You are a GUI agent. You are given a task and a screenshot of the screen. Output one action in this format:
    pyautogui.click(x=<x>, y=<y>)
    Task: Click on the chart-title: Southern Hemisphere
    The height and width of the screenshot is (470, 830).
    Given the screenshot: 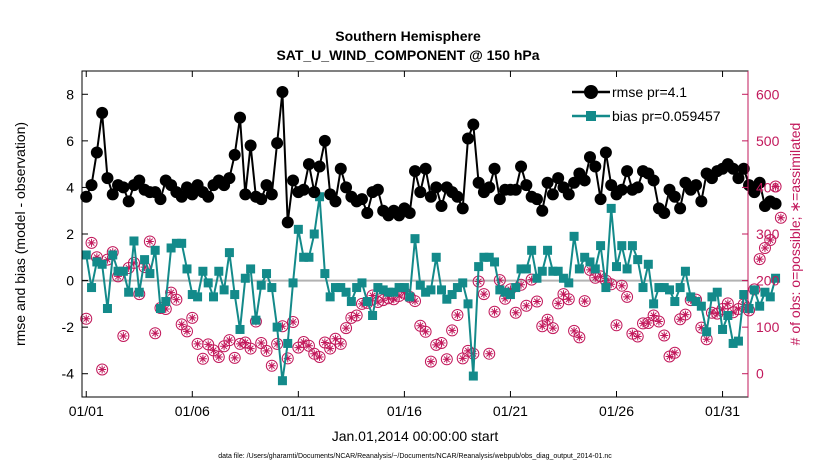 What is the action you would take?
    pyautogui.click(x=408, y=36)
    